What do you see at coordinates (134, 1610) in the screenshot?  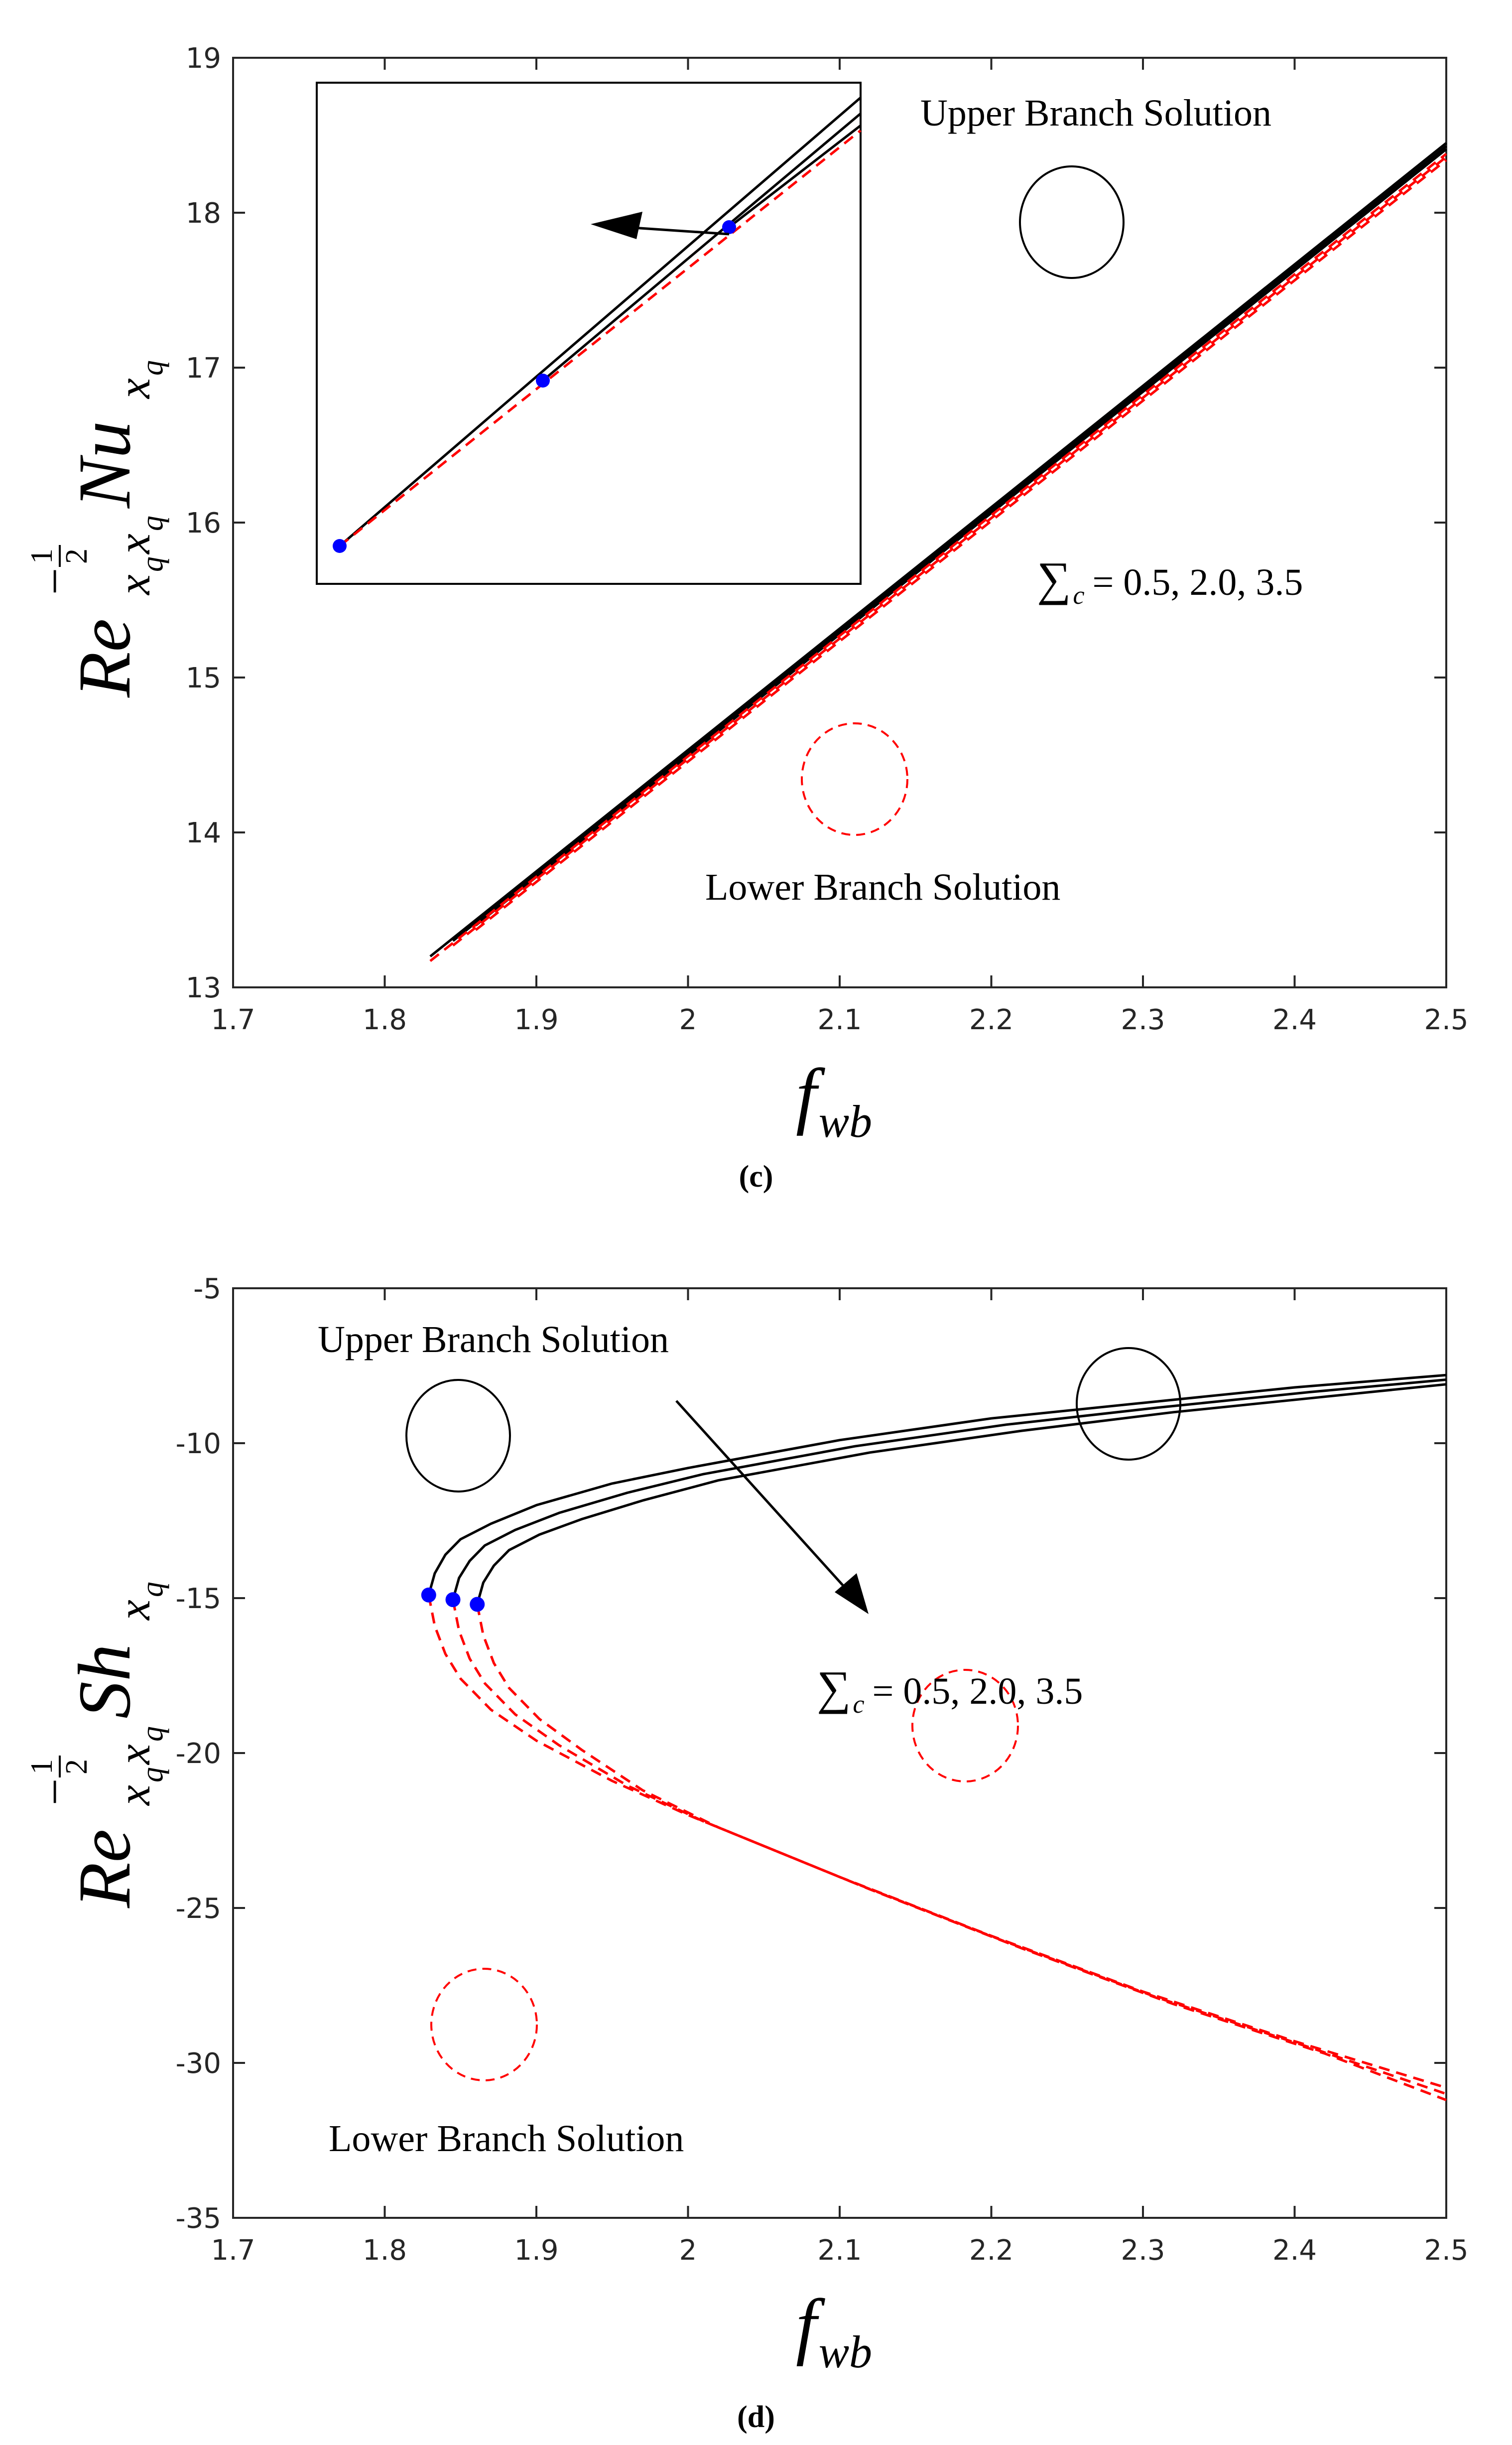 I see `y-label-term-sub-d: x` at bounding box center [134, 1610].